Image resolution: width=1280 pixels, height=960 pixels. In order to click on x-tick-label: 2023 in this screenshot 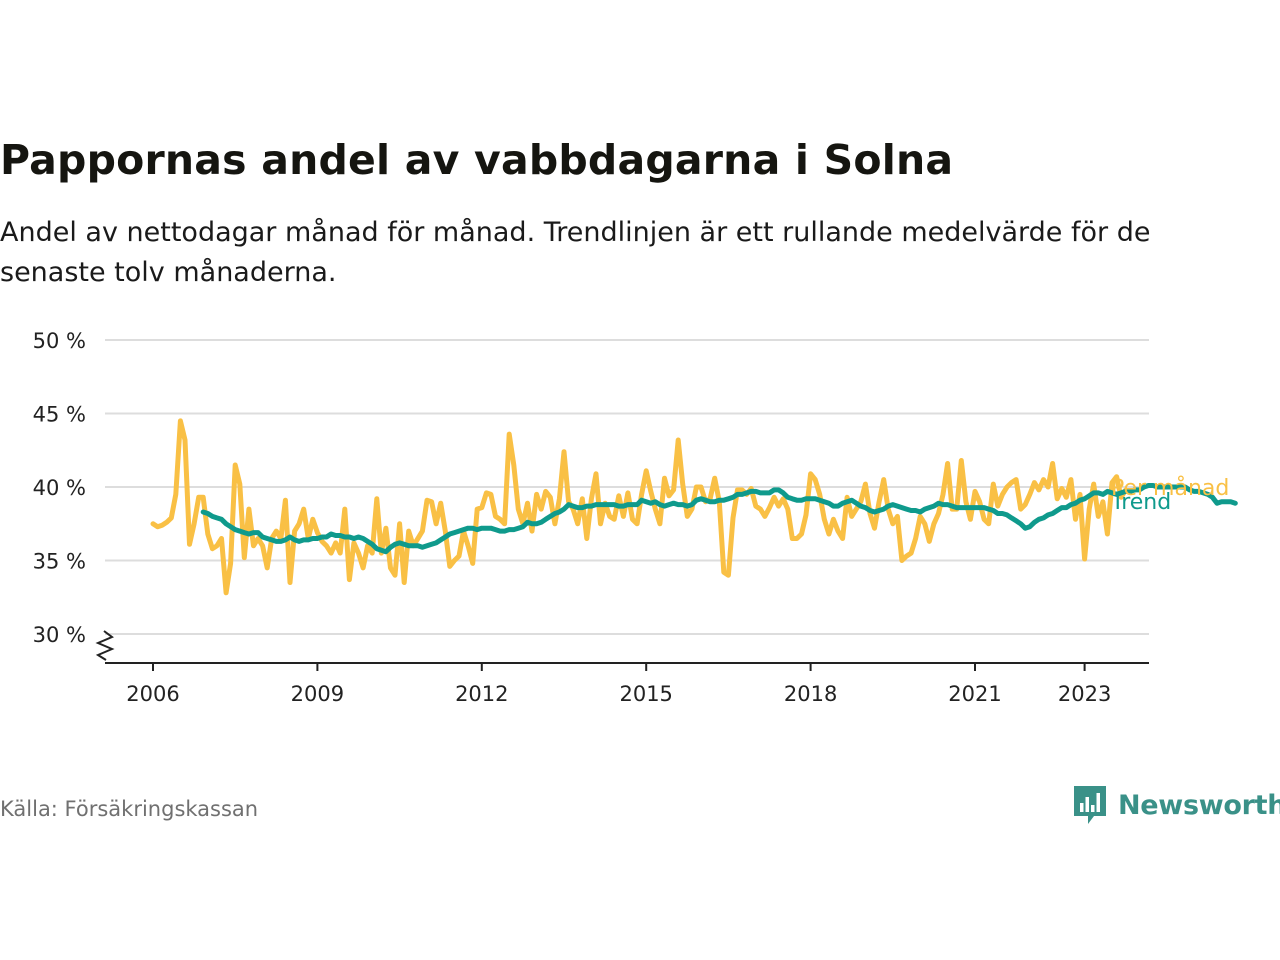, I will do `click(1084, 694)`.